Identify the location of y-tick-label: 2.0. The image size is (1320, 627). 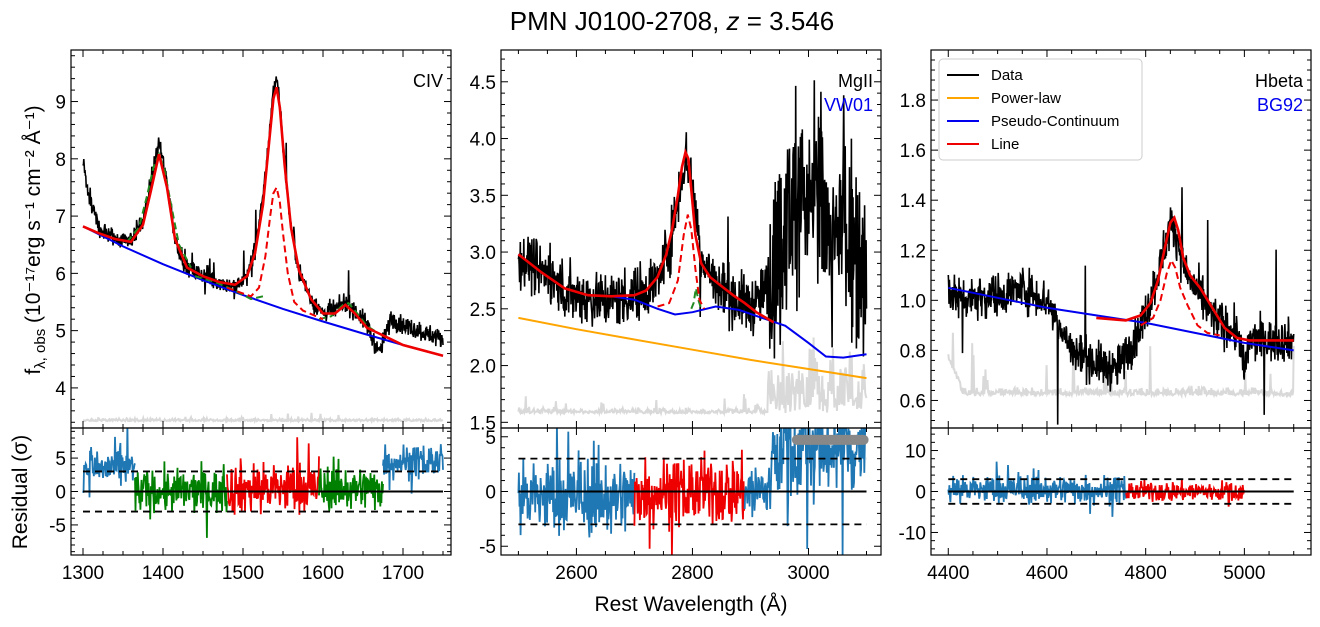
(483, 367).